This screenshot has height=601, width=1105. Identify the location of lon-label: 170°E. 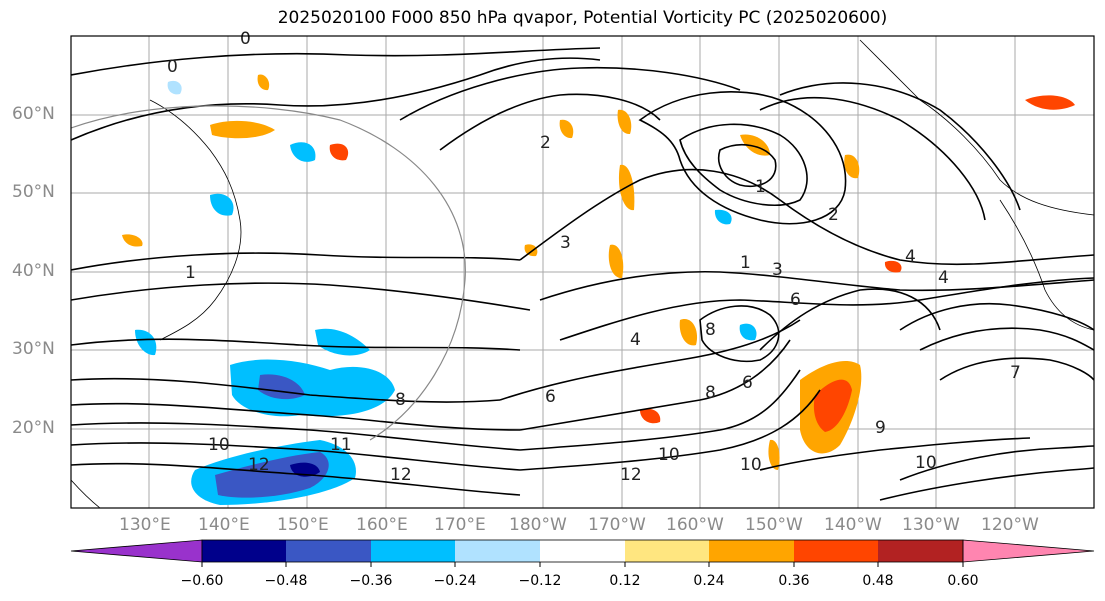
(460, 525).